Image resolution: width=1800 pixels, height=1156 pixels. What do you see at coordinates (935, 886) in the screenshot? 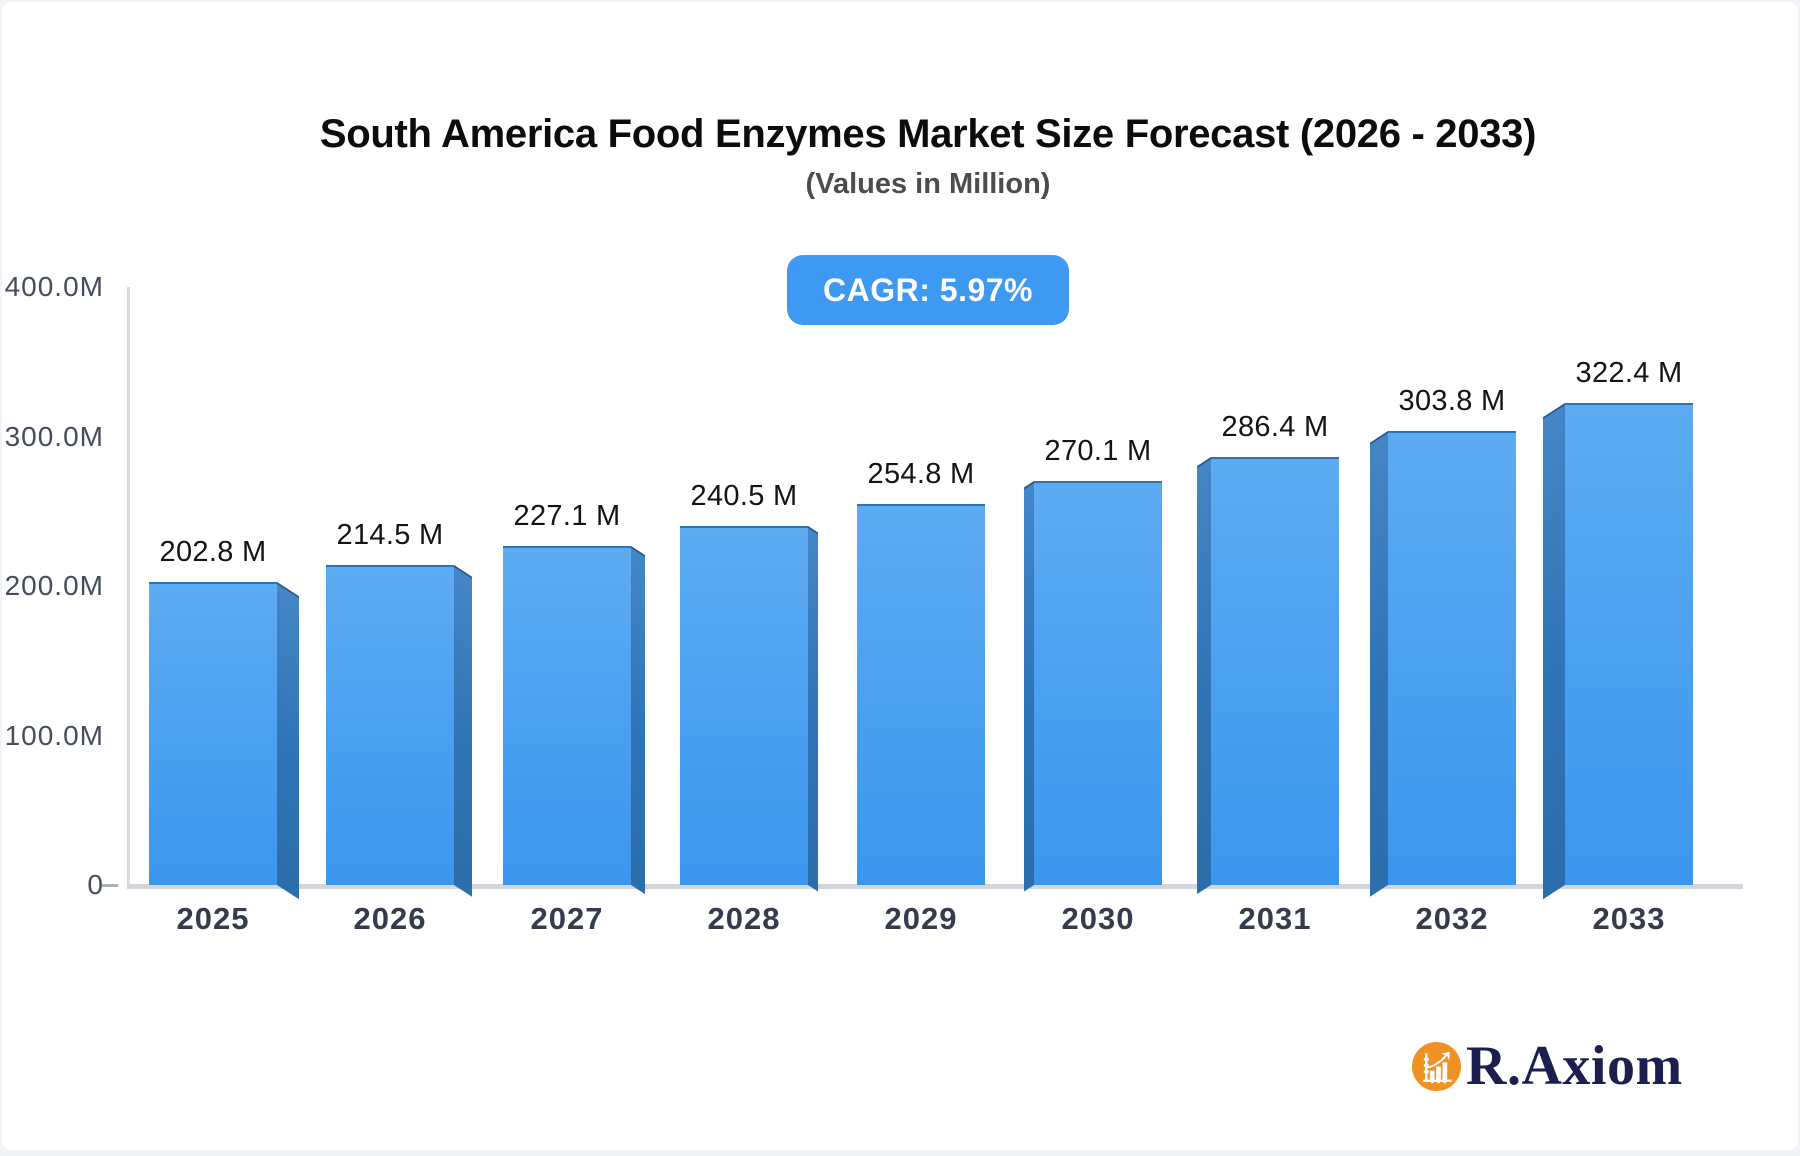
I see `x-axis-line` at bounding box center [935, 886].